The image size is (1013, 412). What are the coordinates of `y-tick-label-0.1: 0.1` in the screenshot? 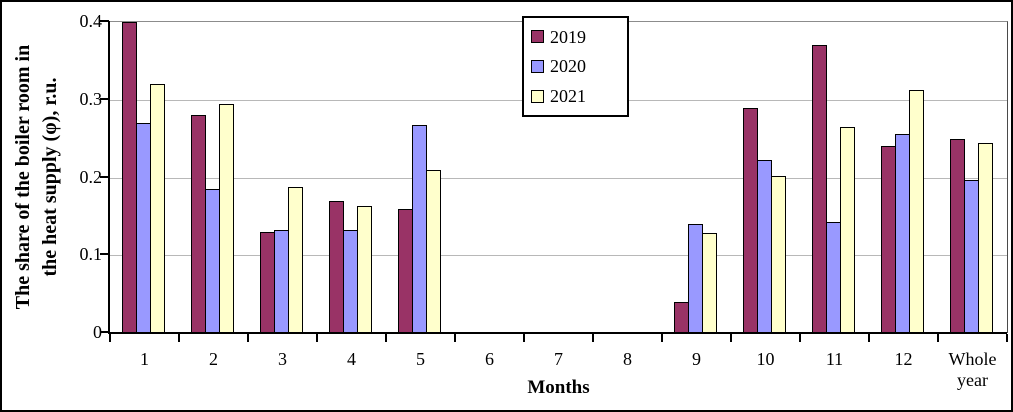 It's located at (91, 254).